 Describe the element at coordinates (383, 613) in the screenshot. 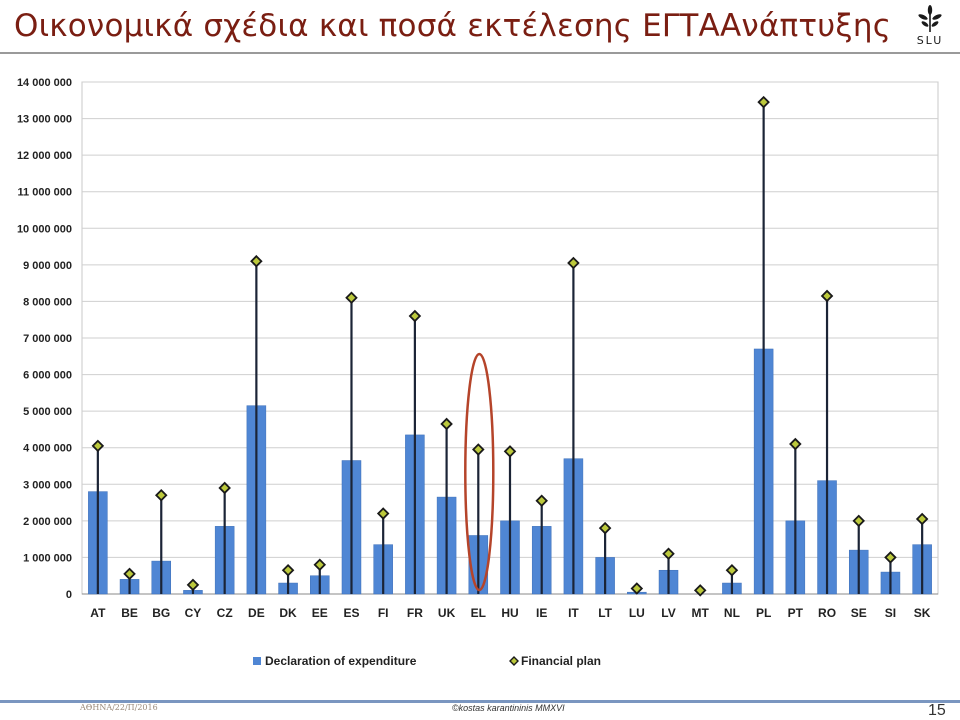

I see `x-tick-label: FI` at that location.